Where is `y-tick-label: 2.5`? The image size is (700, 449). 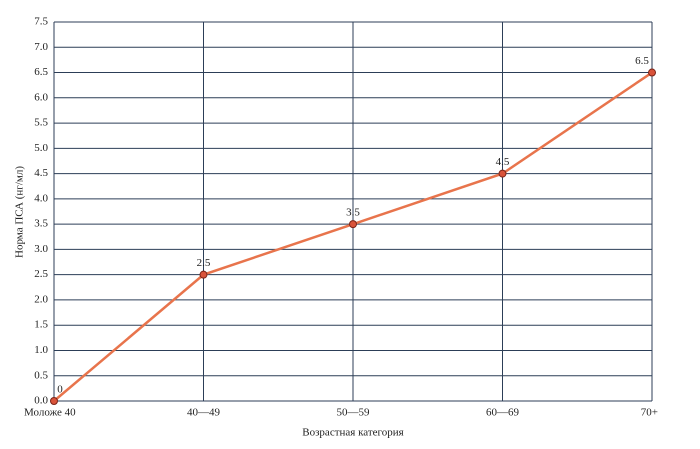 y-tick-label: 2.5 is located at coordinates (41, 274).